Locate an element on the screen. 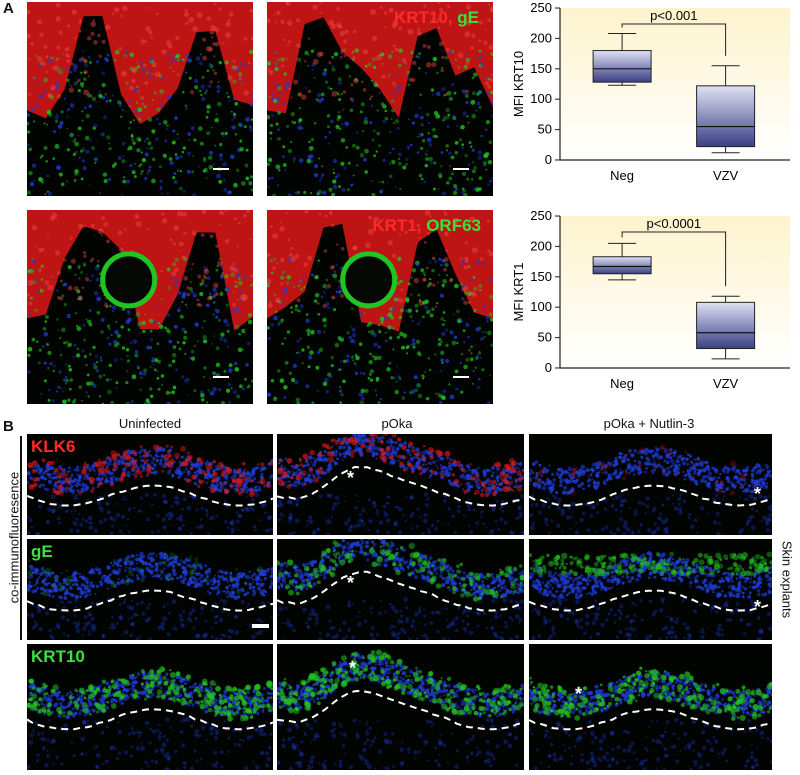  micrograph-krt10-uninfected: KRT10 is located at coordinates (150, 707).